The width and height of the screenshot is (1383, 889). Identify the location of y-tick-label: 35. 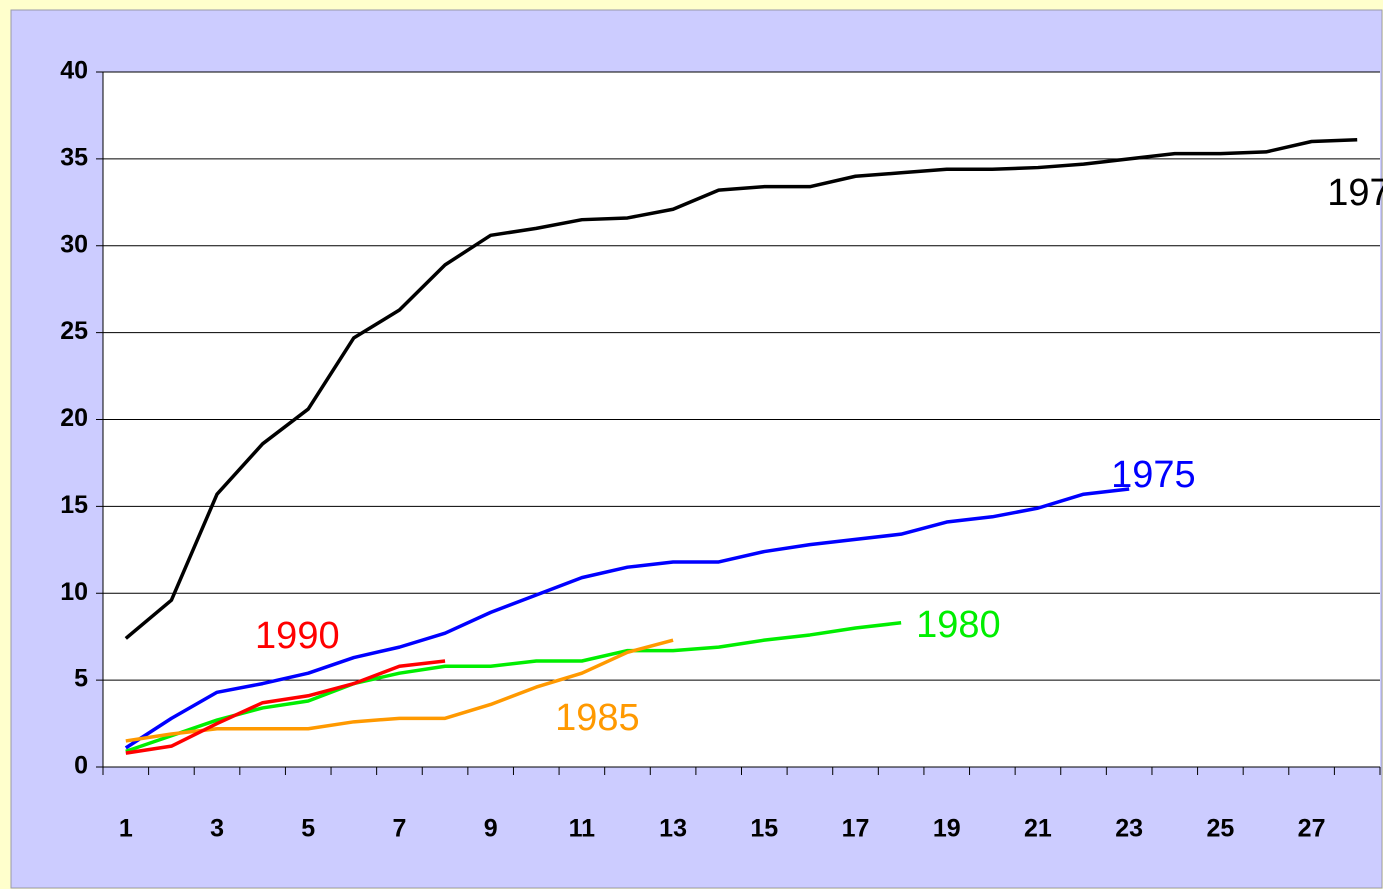
(74, 157).